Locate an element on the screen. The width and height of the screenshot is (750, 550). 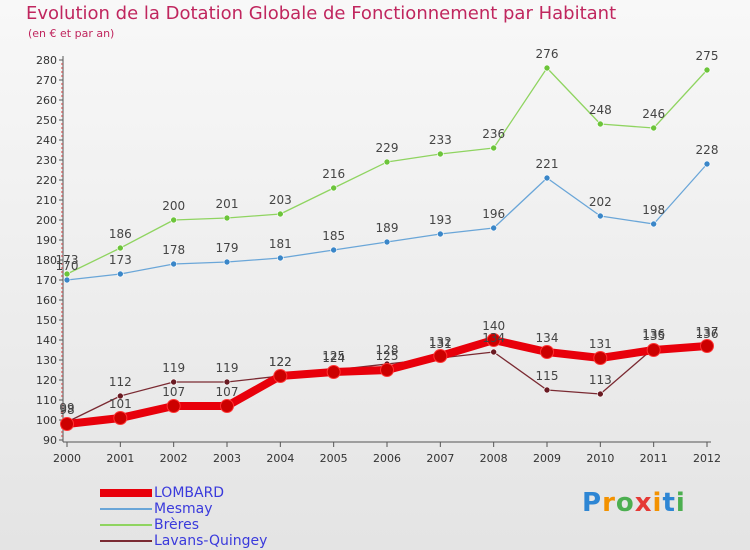
y-tick-label: 260 is located at coordinates (46, 100).